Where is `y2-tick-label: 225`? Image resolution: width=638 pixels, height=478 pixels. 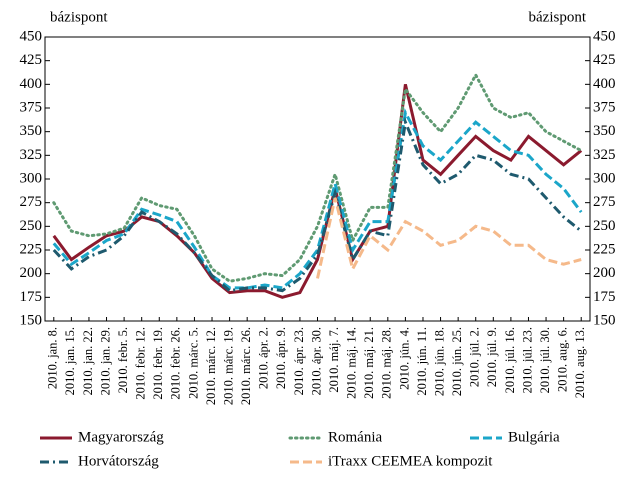
y2-tick-label: 225 is located at coordinates (604, 249).